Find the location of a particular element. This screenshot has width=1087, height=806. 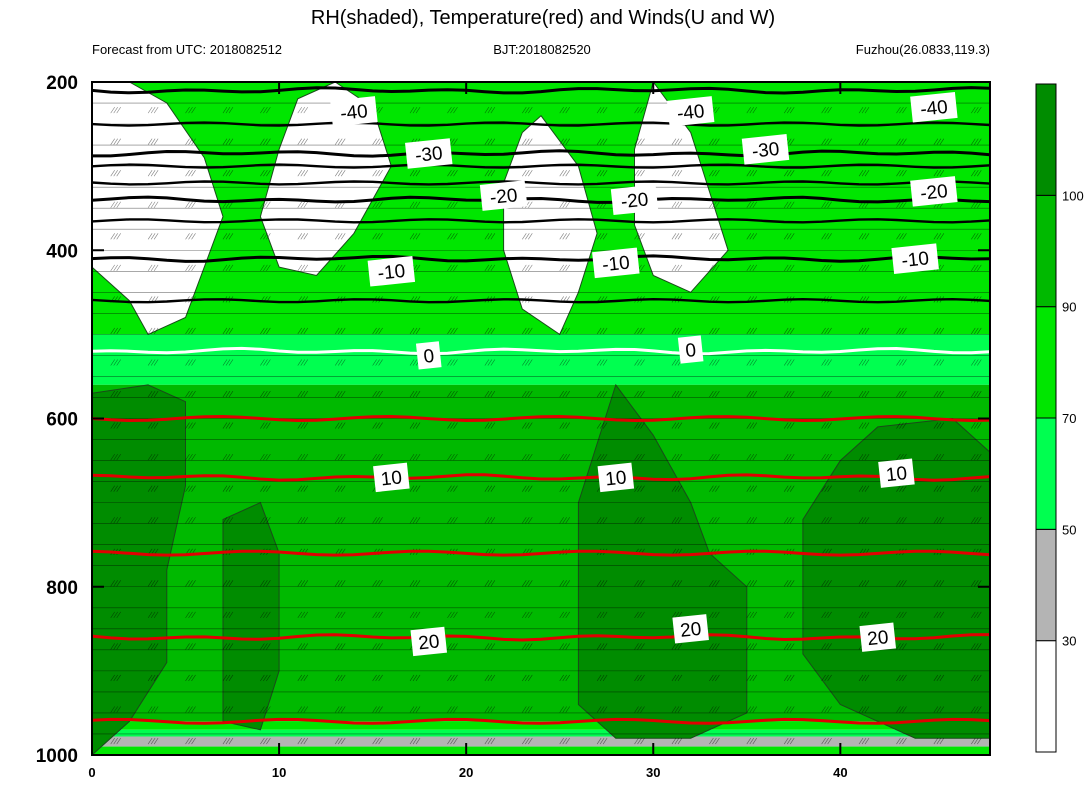

contour-label: -10 is located at coordinates (616, 263).